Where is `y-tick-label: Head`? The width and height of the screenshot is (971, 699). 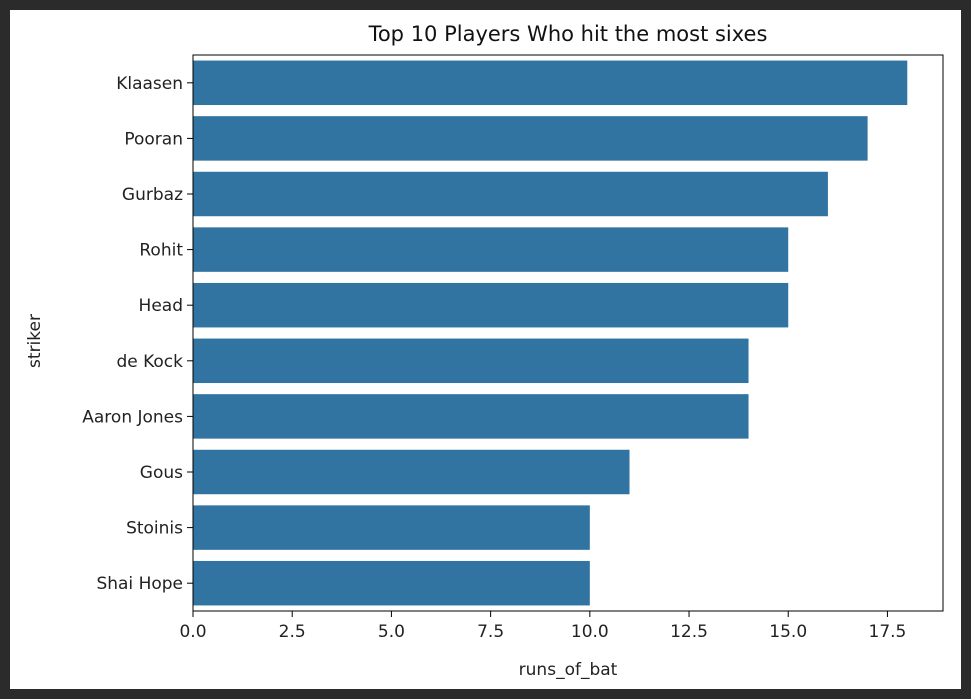
y-tick-label: Head is located at coordinates (161, 306).